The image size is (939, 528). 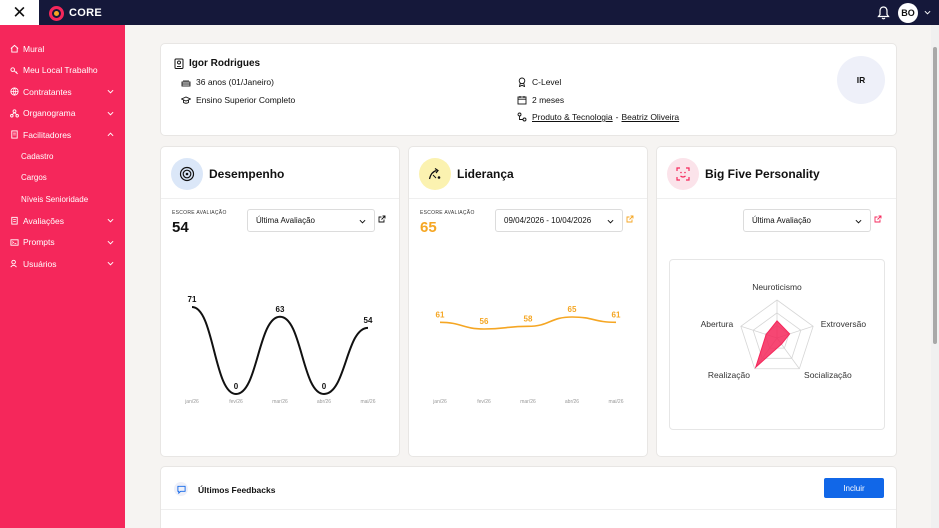 I want to click on profile-name: Igor Rodrigues, so click(x=225, y=63).